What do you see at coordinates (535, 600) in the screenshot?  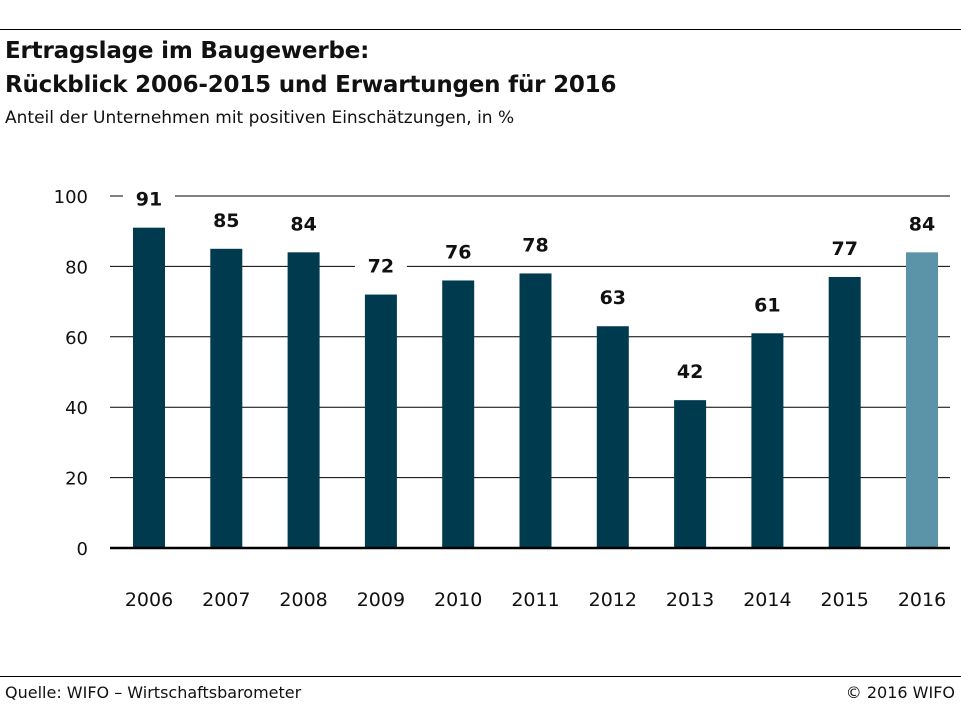 I see `x-tick-label: 2011` at bounding box center [535, 600].